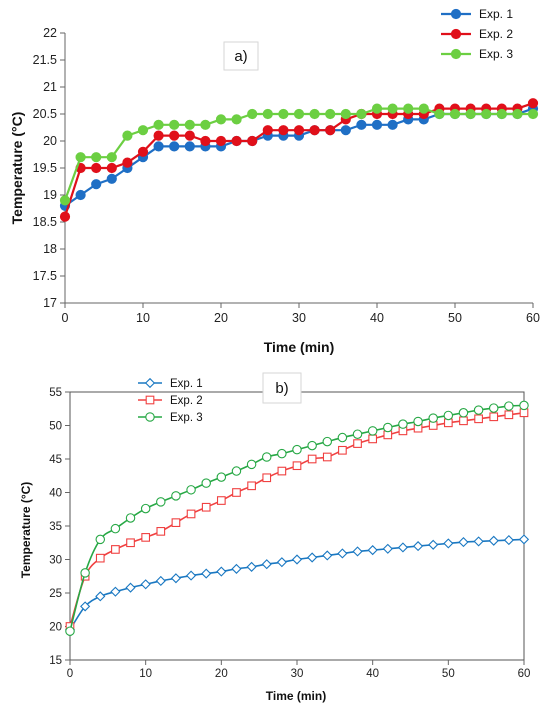 The image size is (550, 714). I want to click on x-tick-label: 50, so click(455, 318).